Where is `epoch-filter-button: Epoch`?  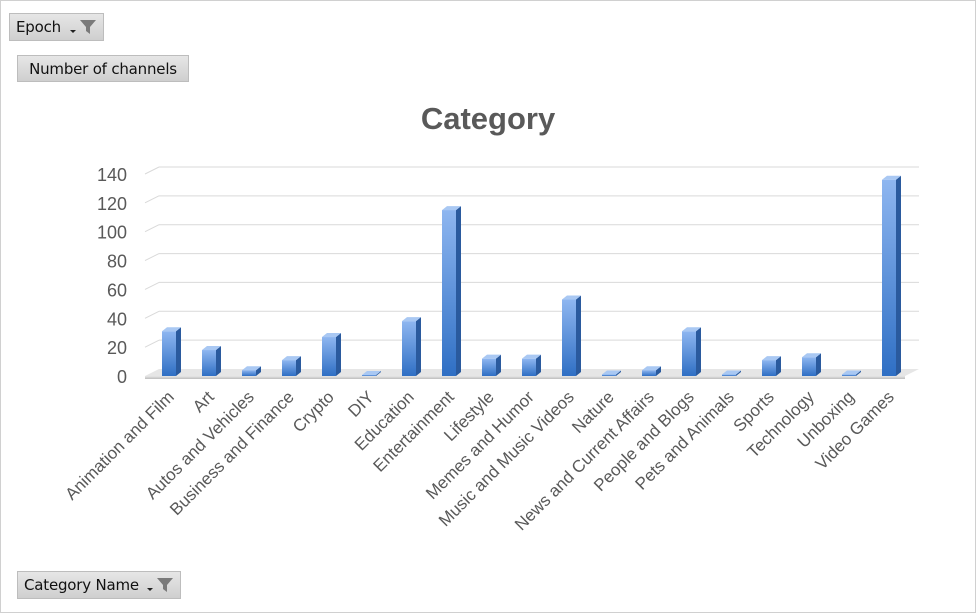 epoch-filter-button: Epoch is located at coordinates (56, 27).